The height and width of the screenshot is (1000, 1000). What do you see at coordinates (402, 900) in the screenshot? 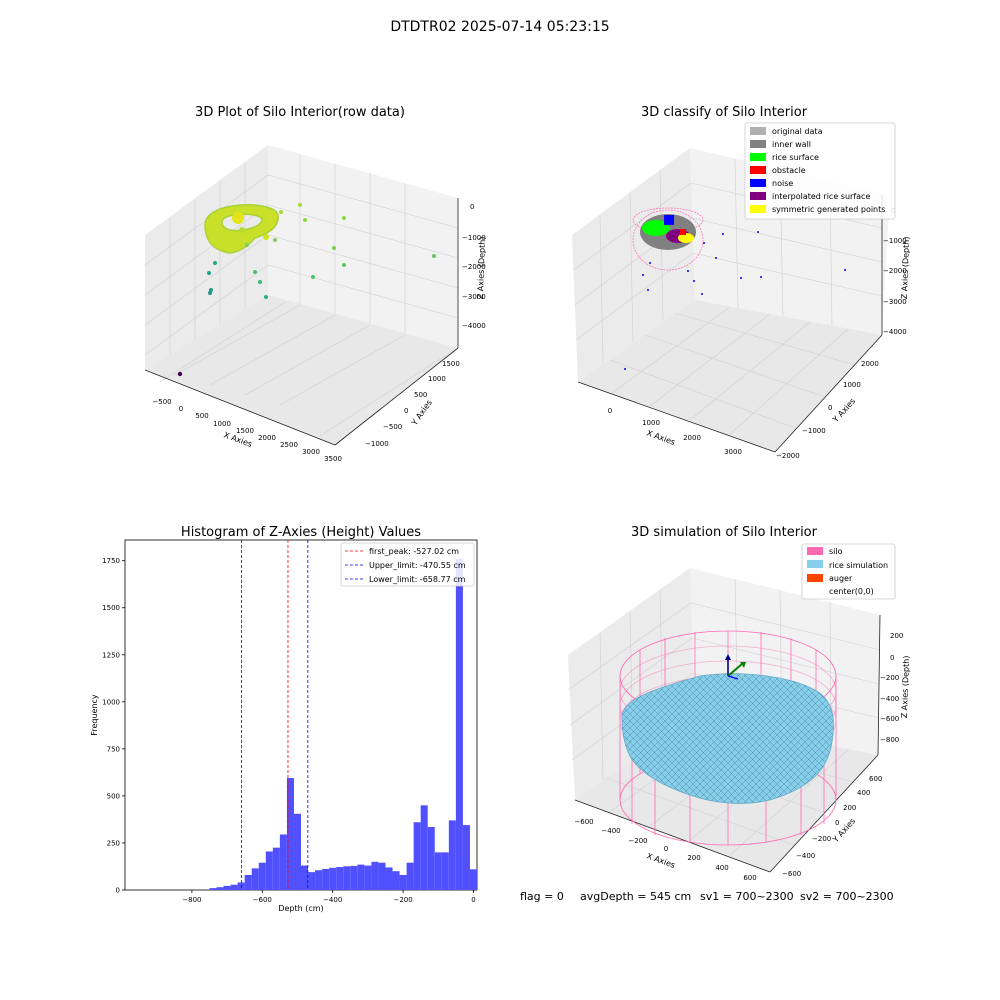
I see `hist-x-tick-label: −200` at bounding box center [402, 900].